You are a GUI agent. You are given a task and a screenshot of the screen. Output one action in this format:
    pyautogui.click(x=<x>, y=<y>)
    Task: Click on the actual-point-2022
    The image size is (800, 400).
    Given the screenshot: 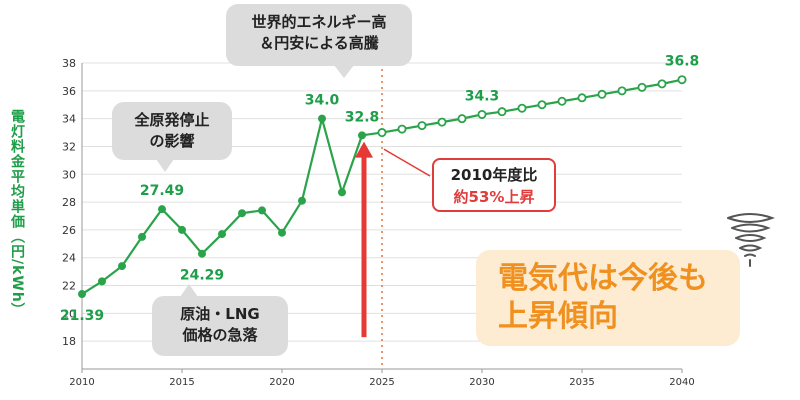 What is the action you would take?
    pyautogui.click(x=322, y=118)
    